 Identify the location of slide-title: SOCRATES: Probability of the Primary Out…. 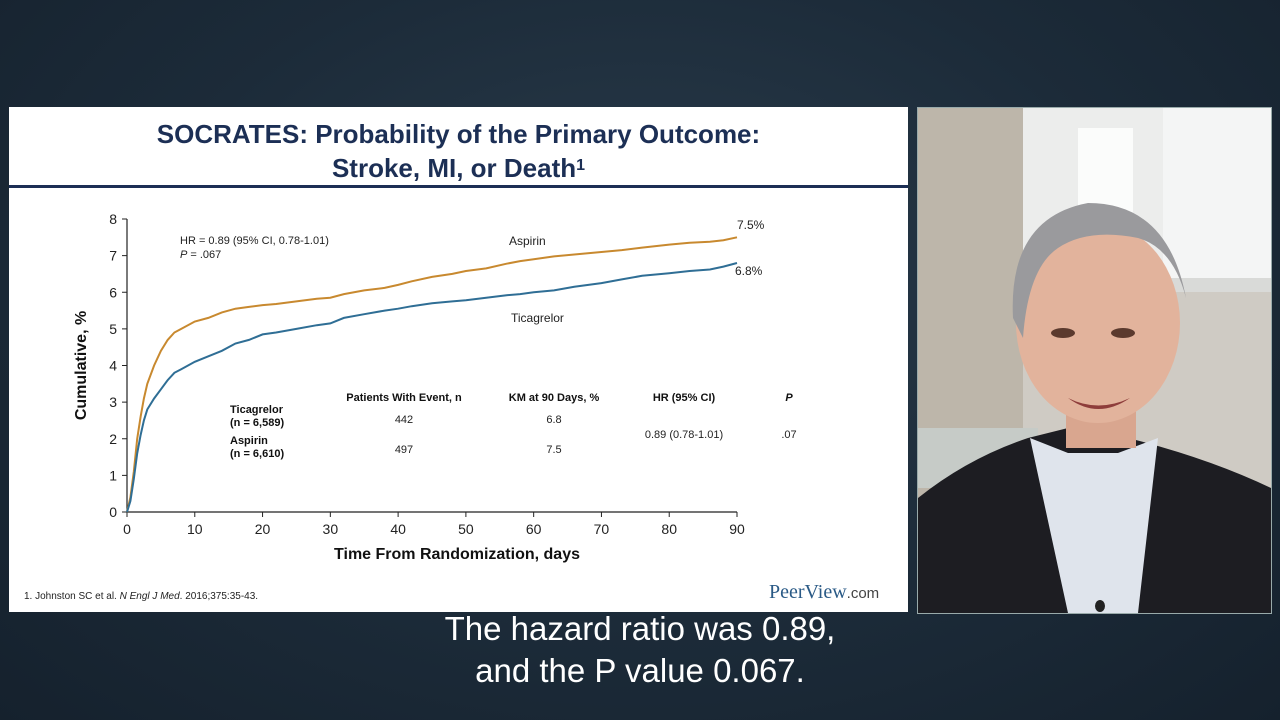
(458, 151).